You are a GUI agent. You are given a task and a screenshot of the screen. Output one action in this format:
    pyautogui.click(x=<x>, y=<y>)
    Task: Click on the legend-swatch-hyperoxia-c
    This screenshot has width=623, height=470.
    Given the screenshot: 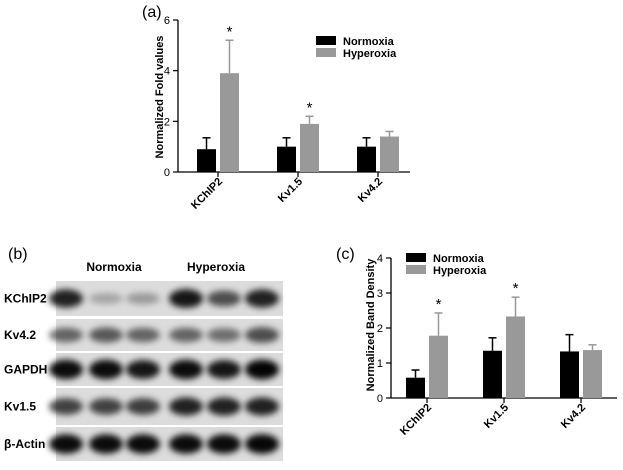 What is the action you would take?
    pyautogui.click(x=416, y=269)
    